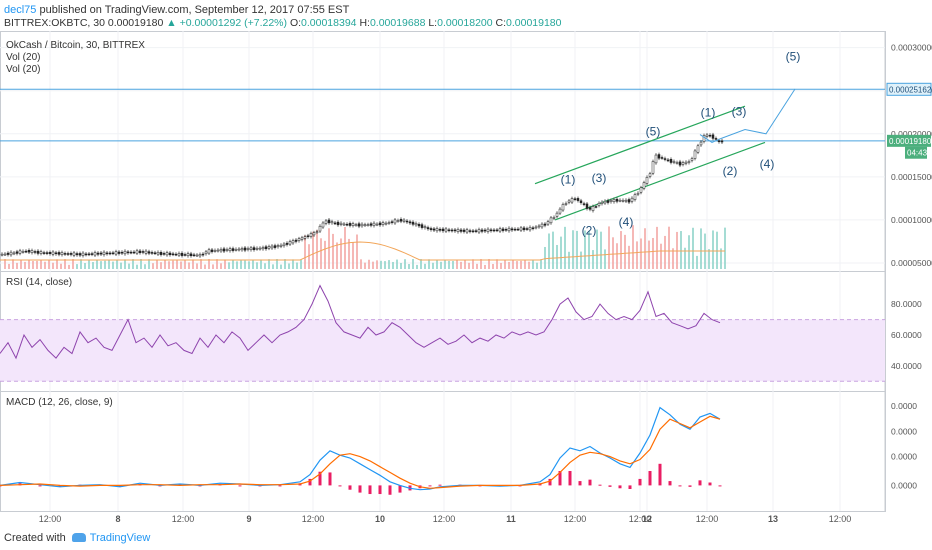 The image size is (932, 550). What do you see at coordinates (20, 10) in the screenshot?
I see `author-link: decl75` at bounding box center [20, 10].